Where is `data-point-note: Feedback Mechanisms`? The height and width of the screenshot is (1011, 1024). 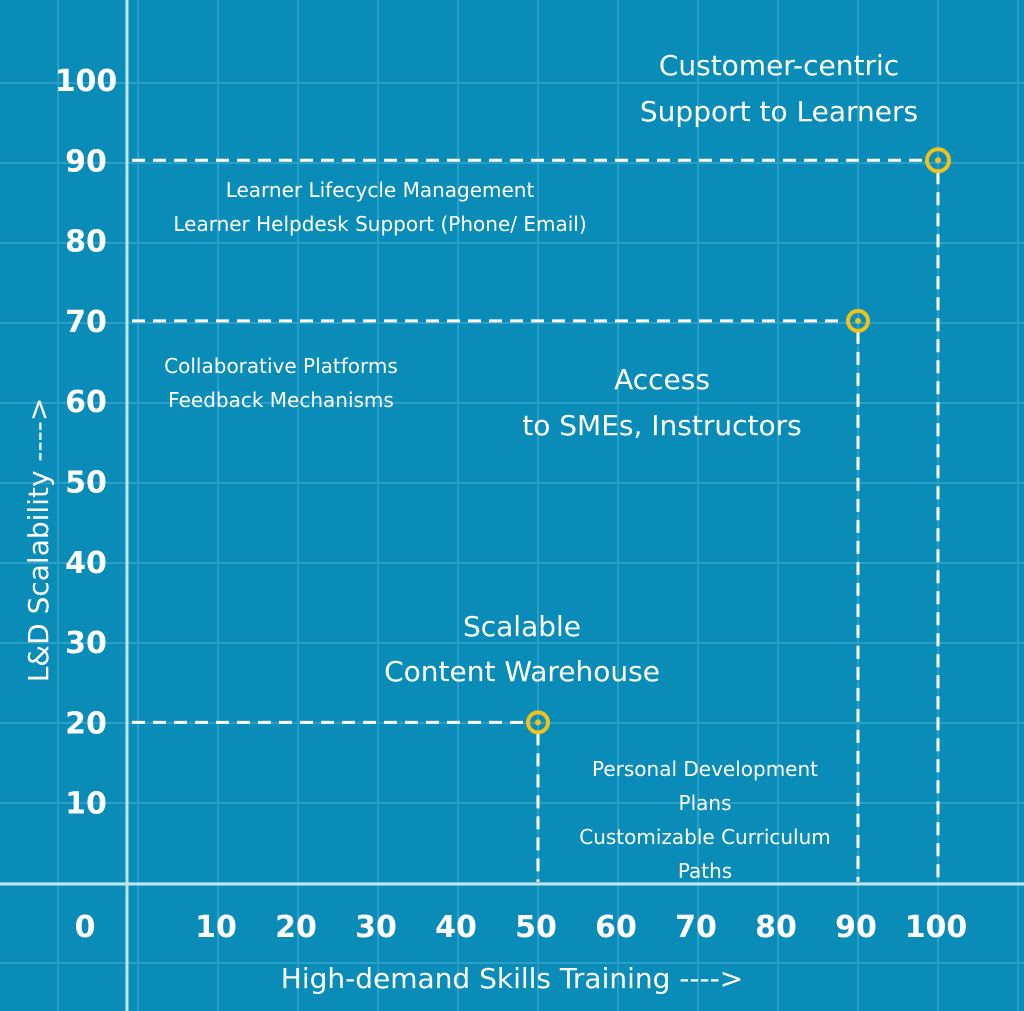 data-point-note: Feedback Mechanisms is located at coordinates (281, 400).